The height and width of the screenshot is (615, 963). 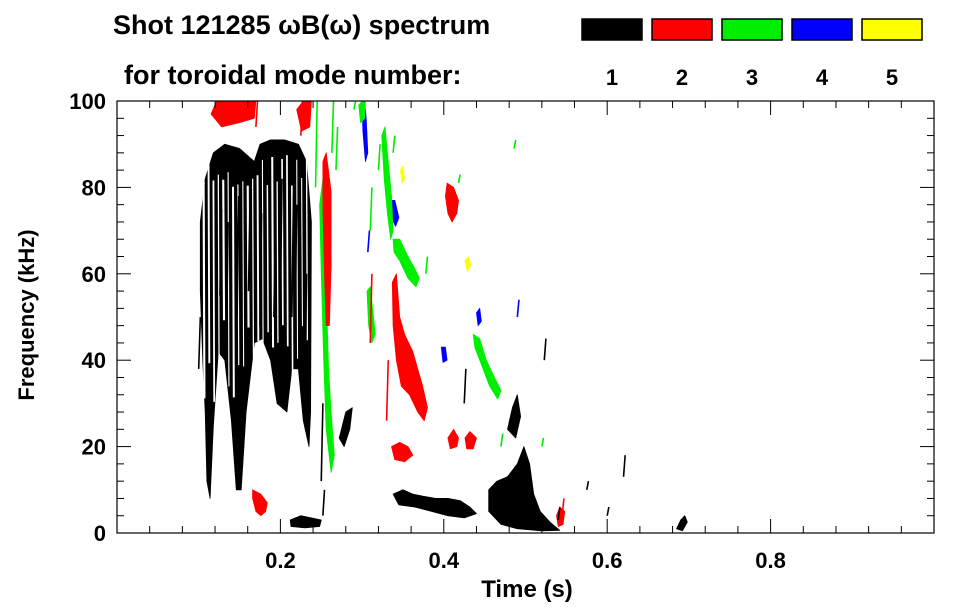 I want to click on chart-title-line2: for toroidal mode number:, so click(x=293, y=75).